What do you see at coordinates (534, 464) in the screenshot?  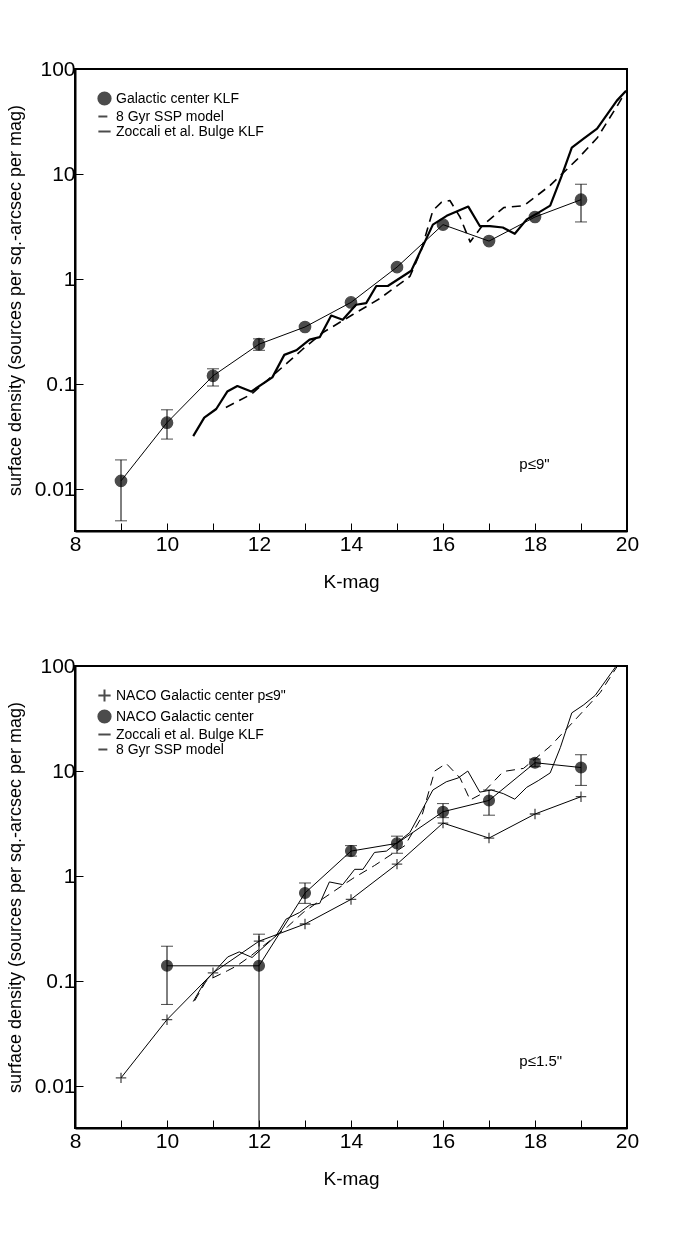 I see `annotation: p≤9"` at bounding box center [534, 464].